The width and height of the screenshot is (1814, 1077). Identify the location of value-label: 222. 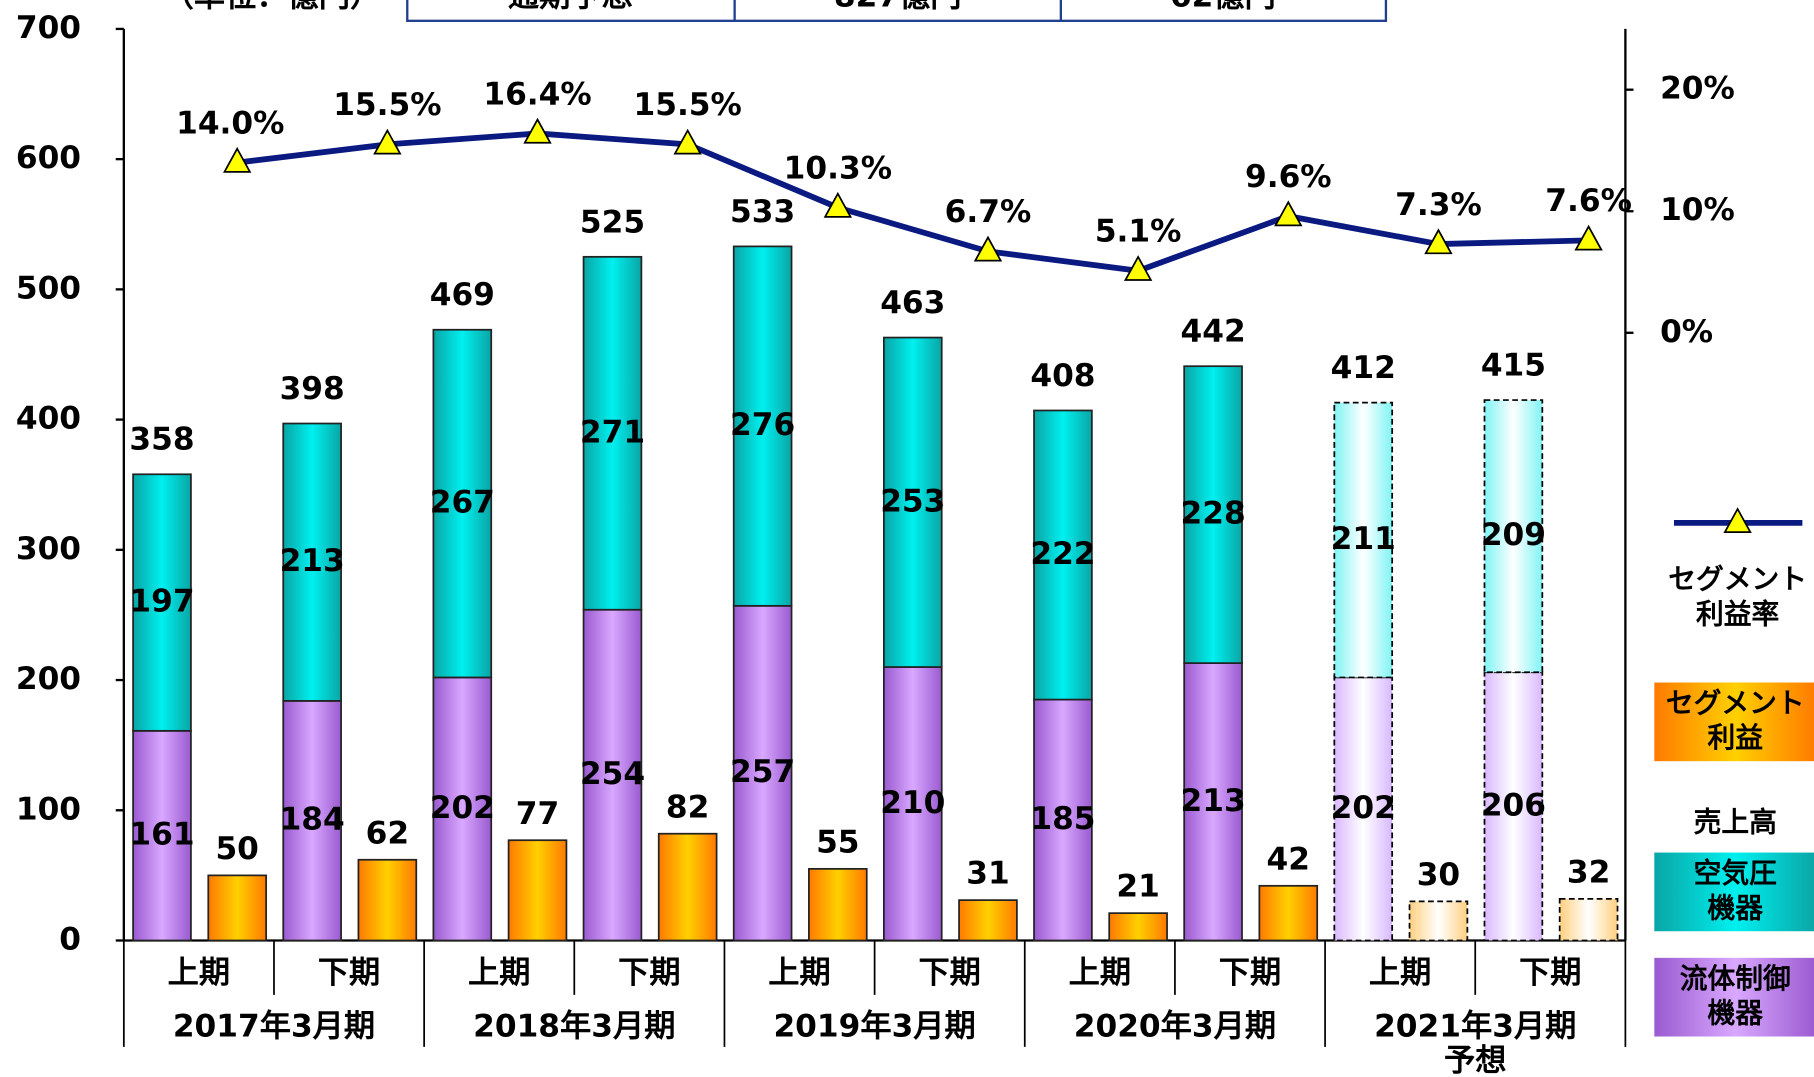
(1062, 554).